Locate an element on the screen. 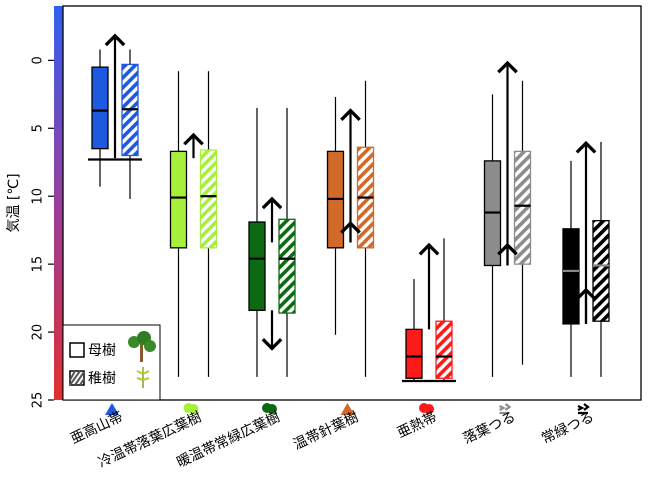 The image size is (650, 497). legend-label-seedling: 稚樹 is located at coordinates (102, 379).